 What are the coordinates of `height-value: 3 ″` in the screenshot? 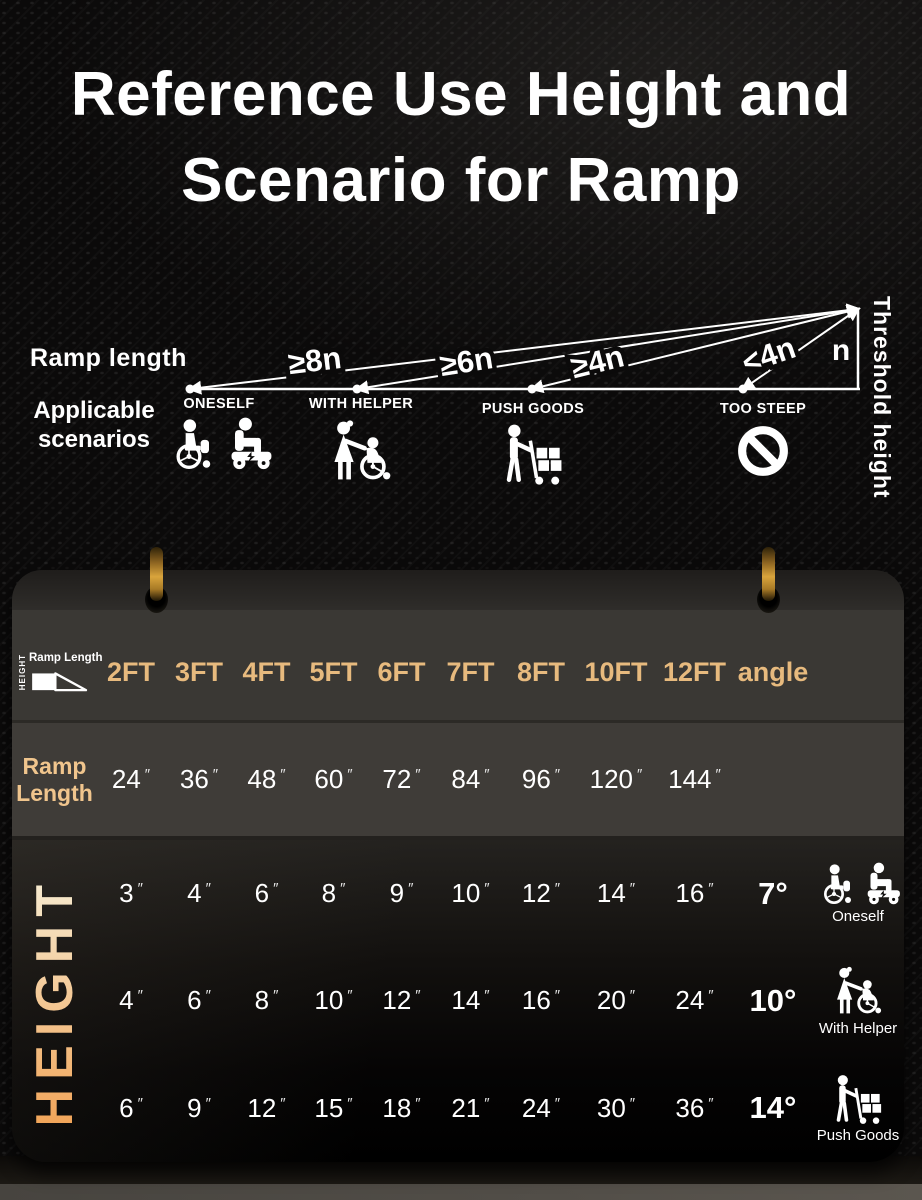 It's located at (131, 893).